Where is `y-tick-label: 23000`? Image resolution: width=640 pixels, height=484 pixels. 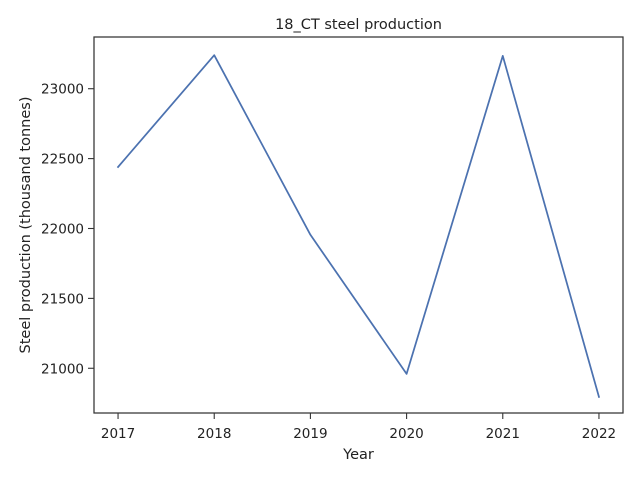 y-tick-label: 23000 is located at coordinates (62, 90).